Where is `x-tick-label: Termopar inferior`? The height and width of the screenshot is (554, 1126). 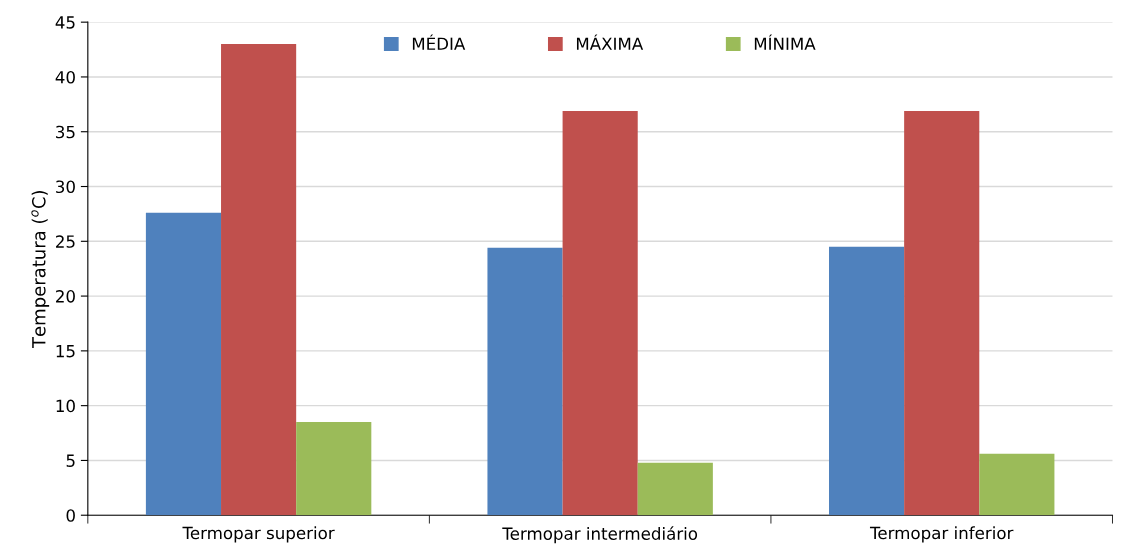
x-tick-label: Termopar inferior is located at coordinates (941, 534).